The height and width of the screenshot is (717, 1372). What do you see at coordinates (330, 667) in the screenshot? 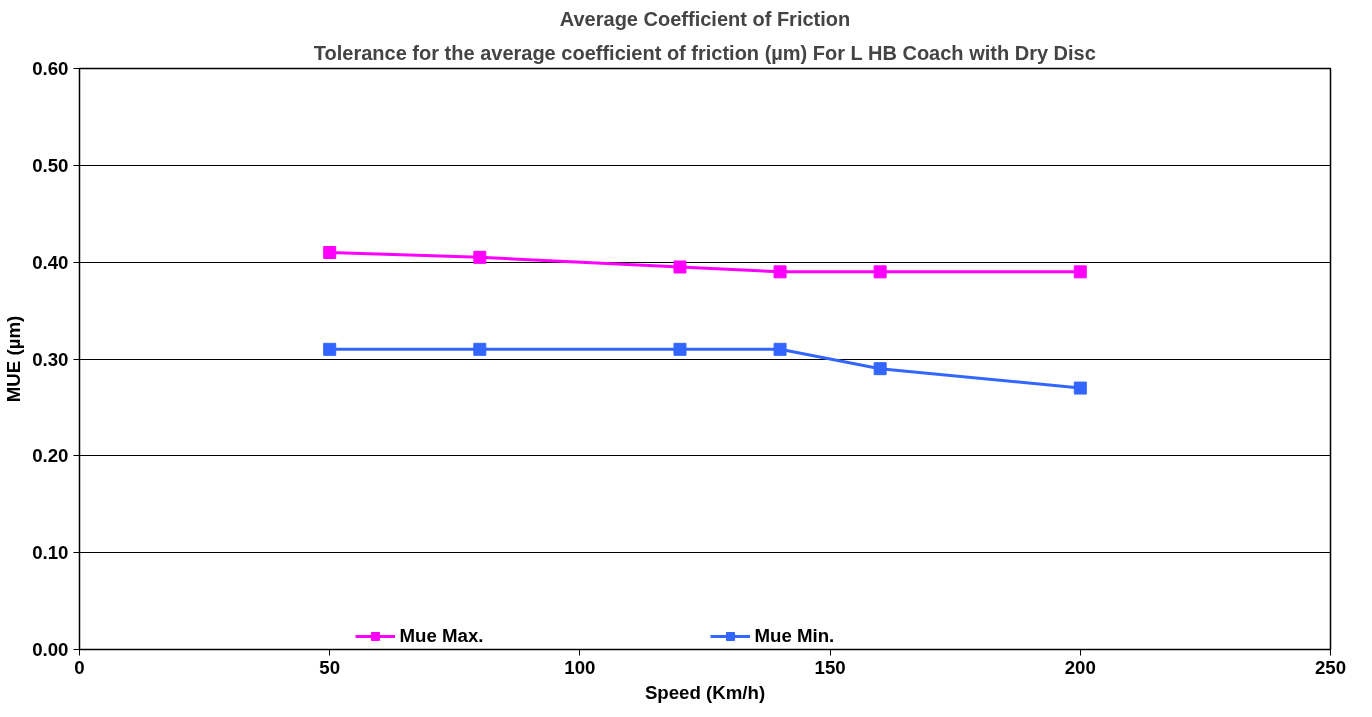
I see `x-tick-label: 50` at bounding box center [330, 667].